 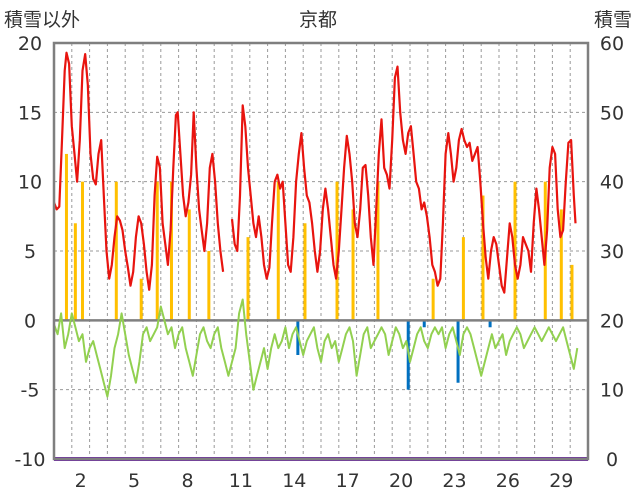 What do you see at coordinates (42, 20) in the screenshot?
I see `left-axis-label: 積雪以外` at bounding box center [42, 20].